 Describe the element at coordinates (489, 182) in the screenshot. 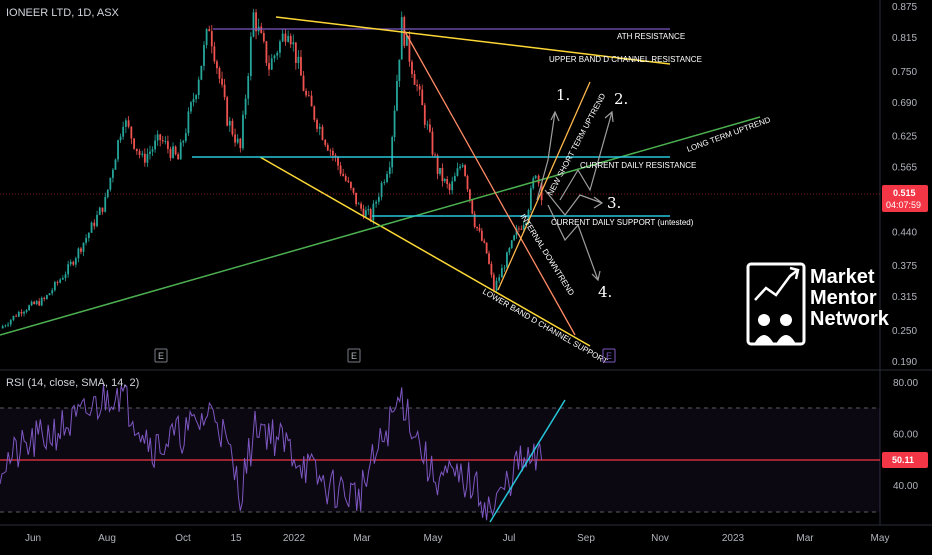

I see `internal-downtrend-line` at that location.